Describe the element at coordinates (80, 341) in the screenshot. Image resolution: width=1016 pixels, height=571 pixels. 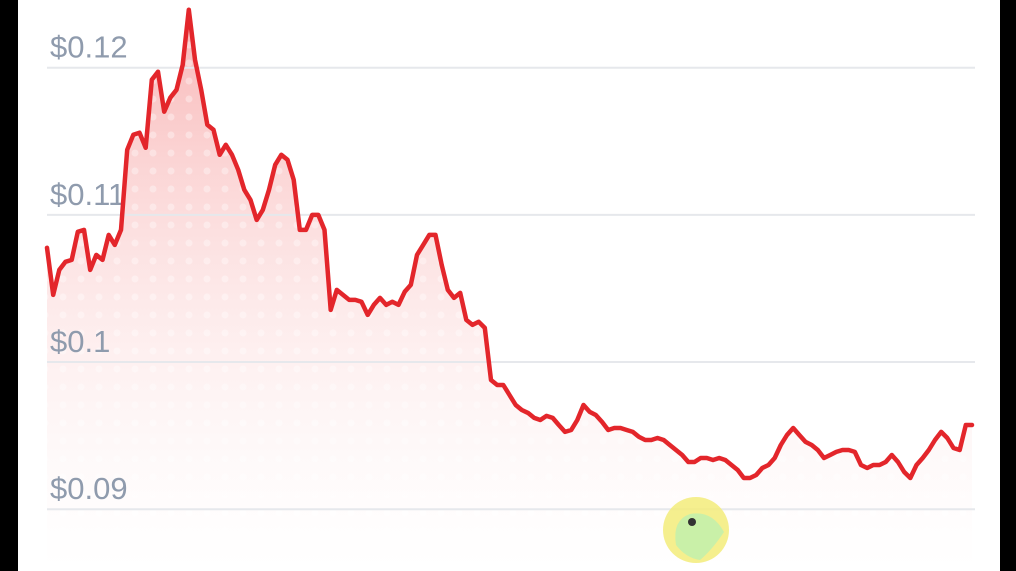
I see `y-tick-label: $0.1` at that location.